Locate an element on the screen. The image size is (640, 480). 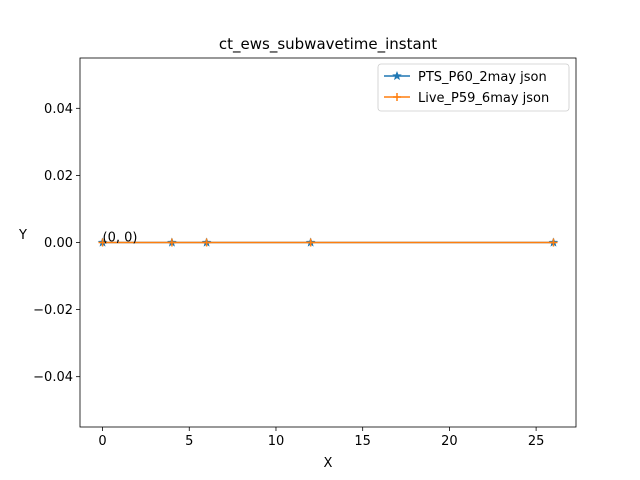
y-tick-label: −0.04 is located at coordinates (53, 377).